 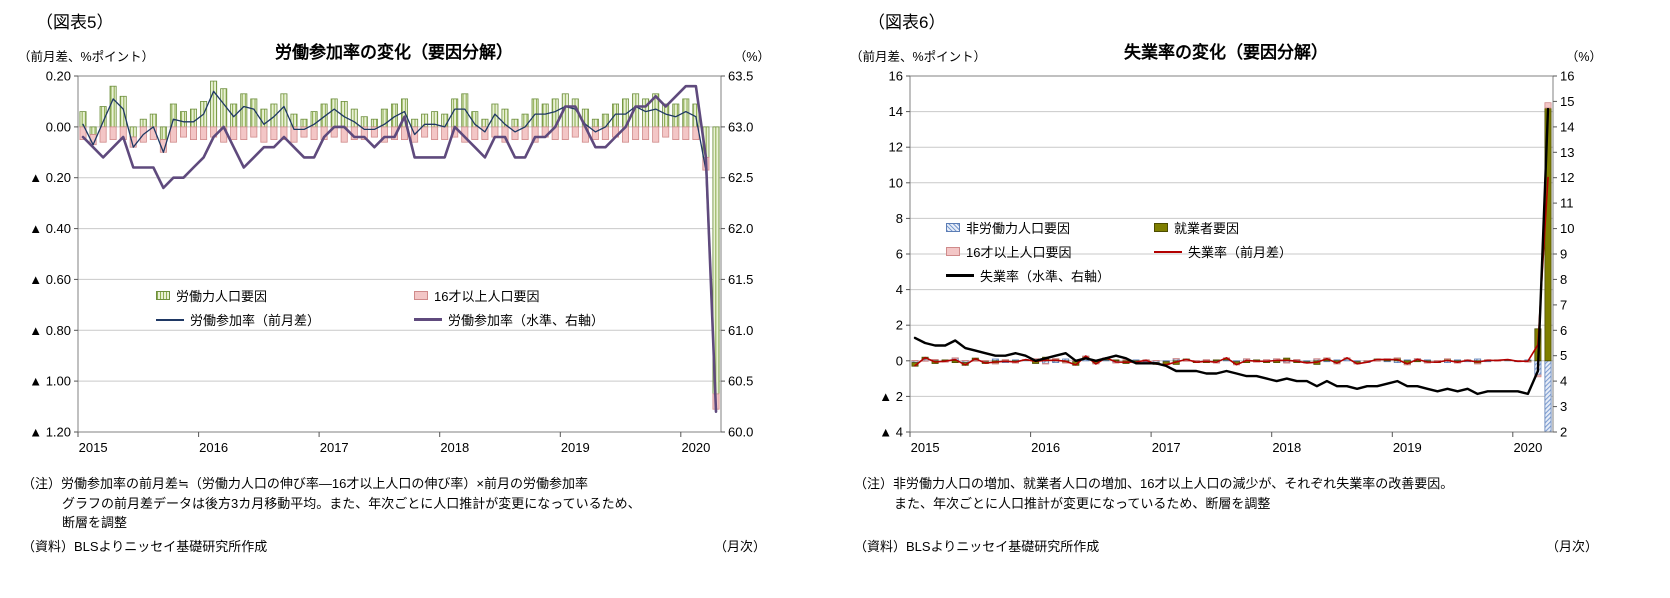 I want to click on figure5-left-axis-caption: （前月差、%ポイント）, so click(x=86, y=57).